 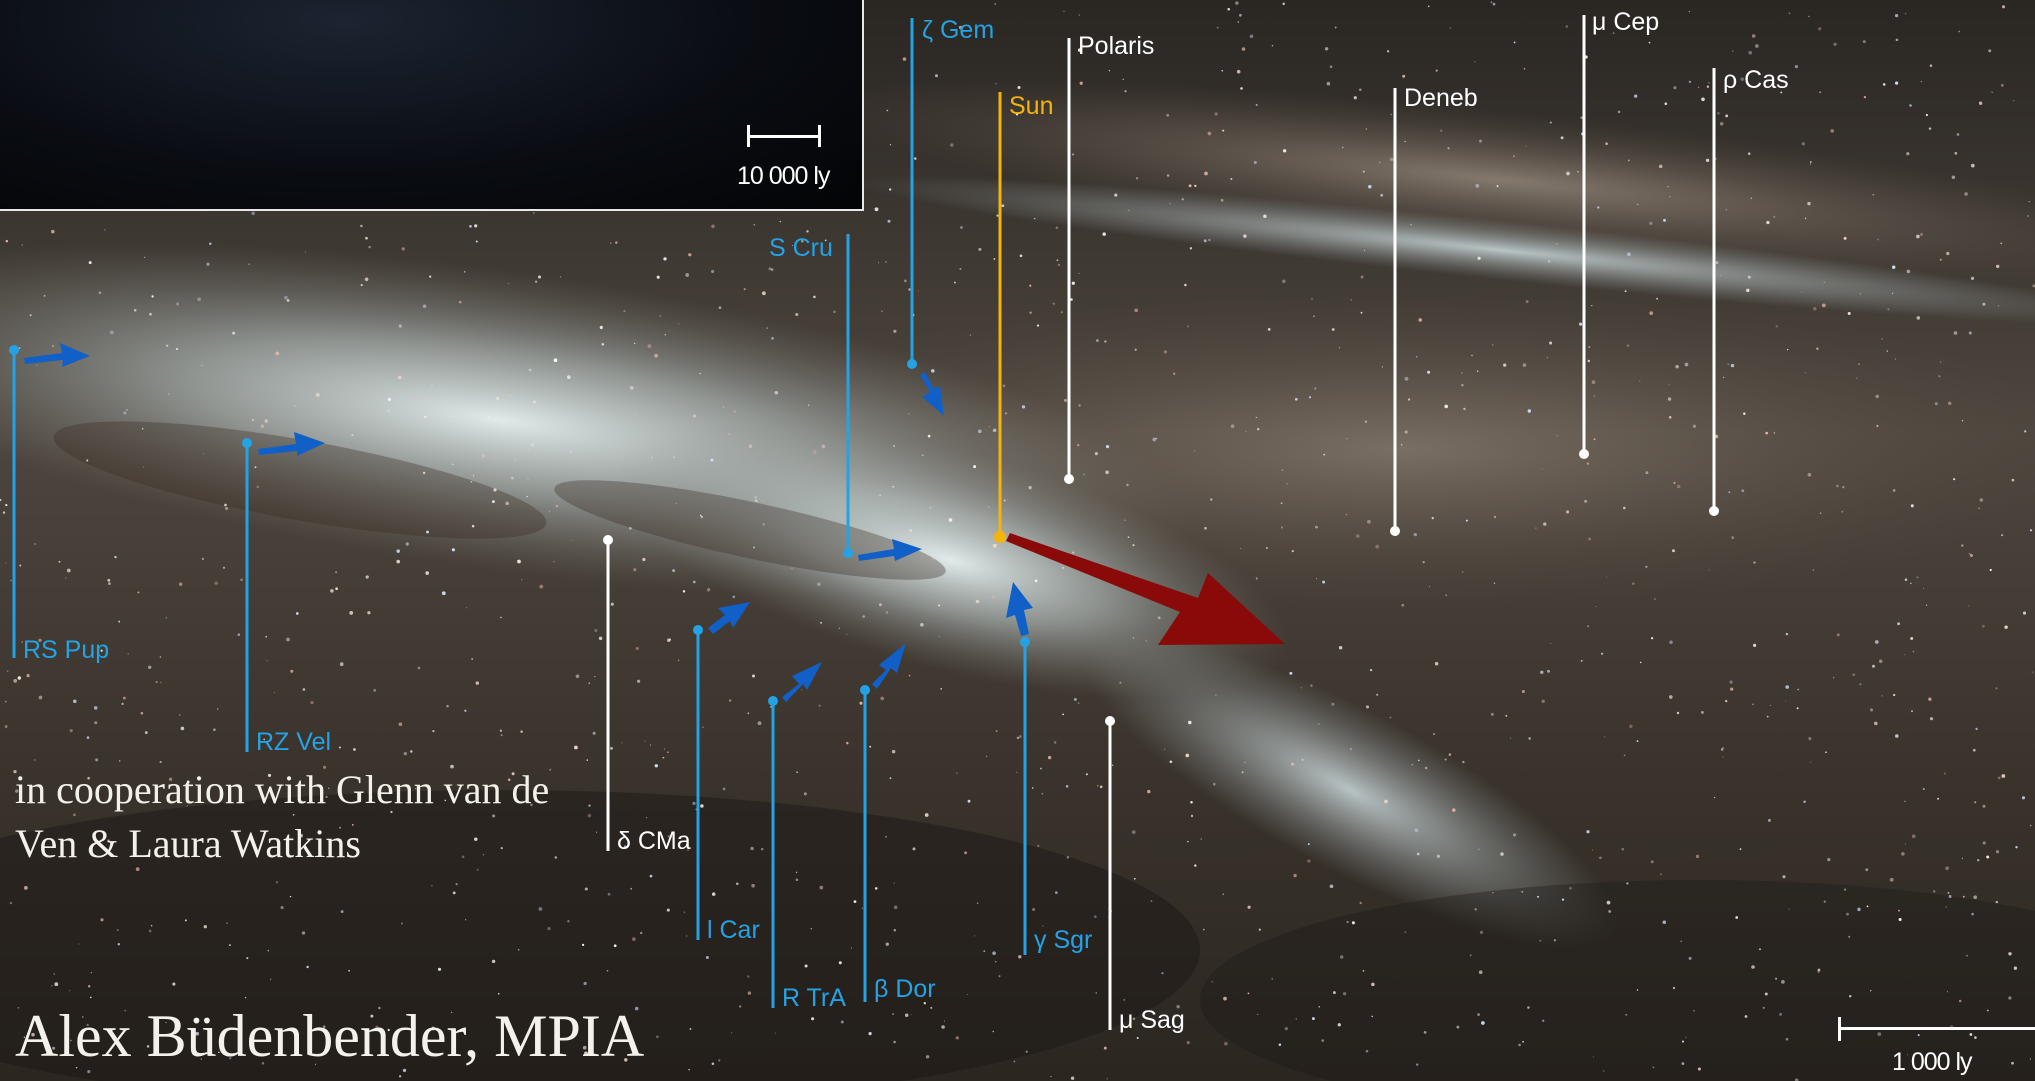 What do you see at coordinates (1116, 46) in the screenshot?
I see `label-polaris: Polaris` at bounding box center [1116, 46].